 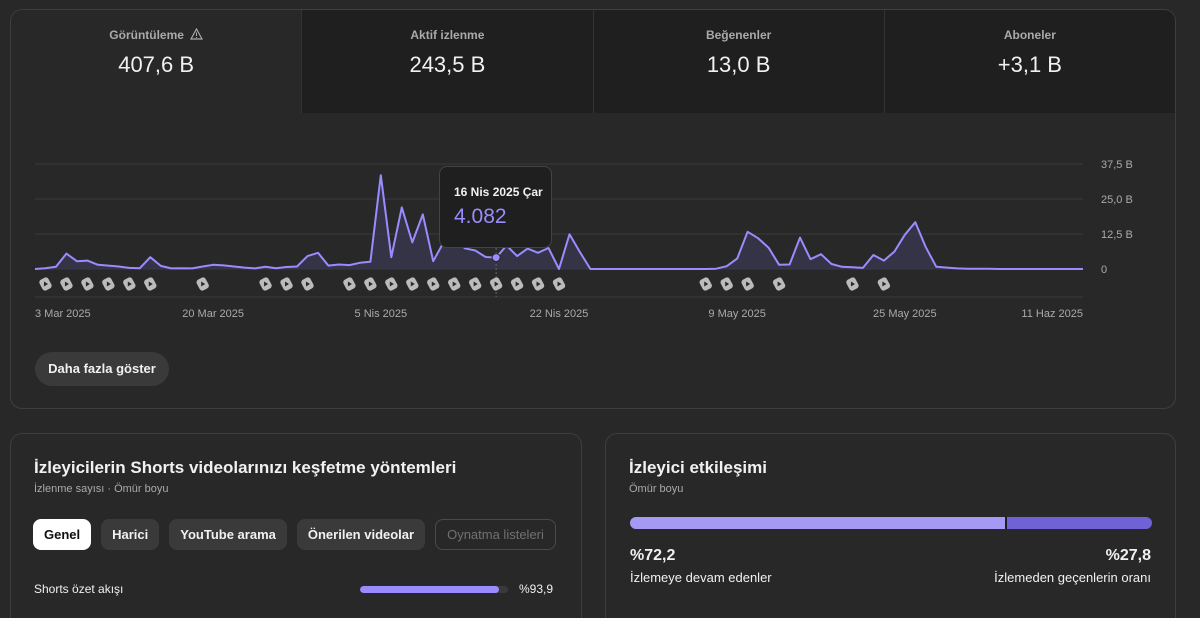 What do you see at coordinates (1072, 577) in the screenshot?
I see `skip-label: İzlemeden geçenlerin oranı` at bounding box center [1072, 577].